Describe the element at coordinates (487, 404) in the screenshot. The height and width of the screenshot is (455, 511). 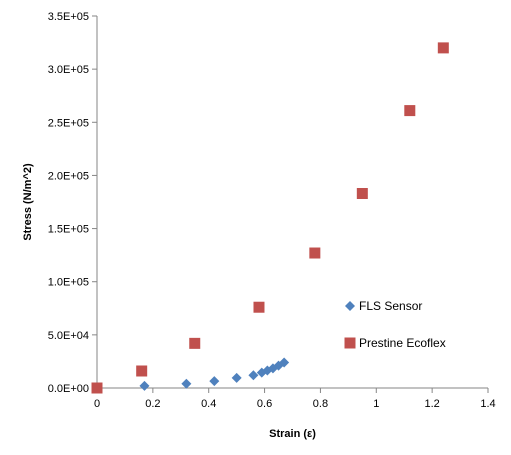
I see `x-tick-label: 1.4` at that location.